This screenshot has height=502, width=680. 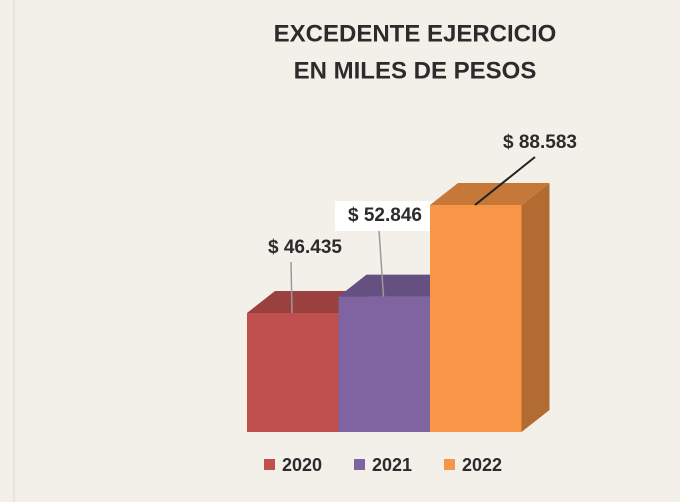 I want to click on label-box, so click(x=385, y=216).